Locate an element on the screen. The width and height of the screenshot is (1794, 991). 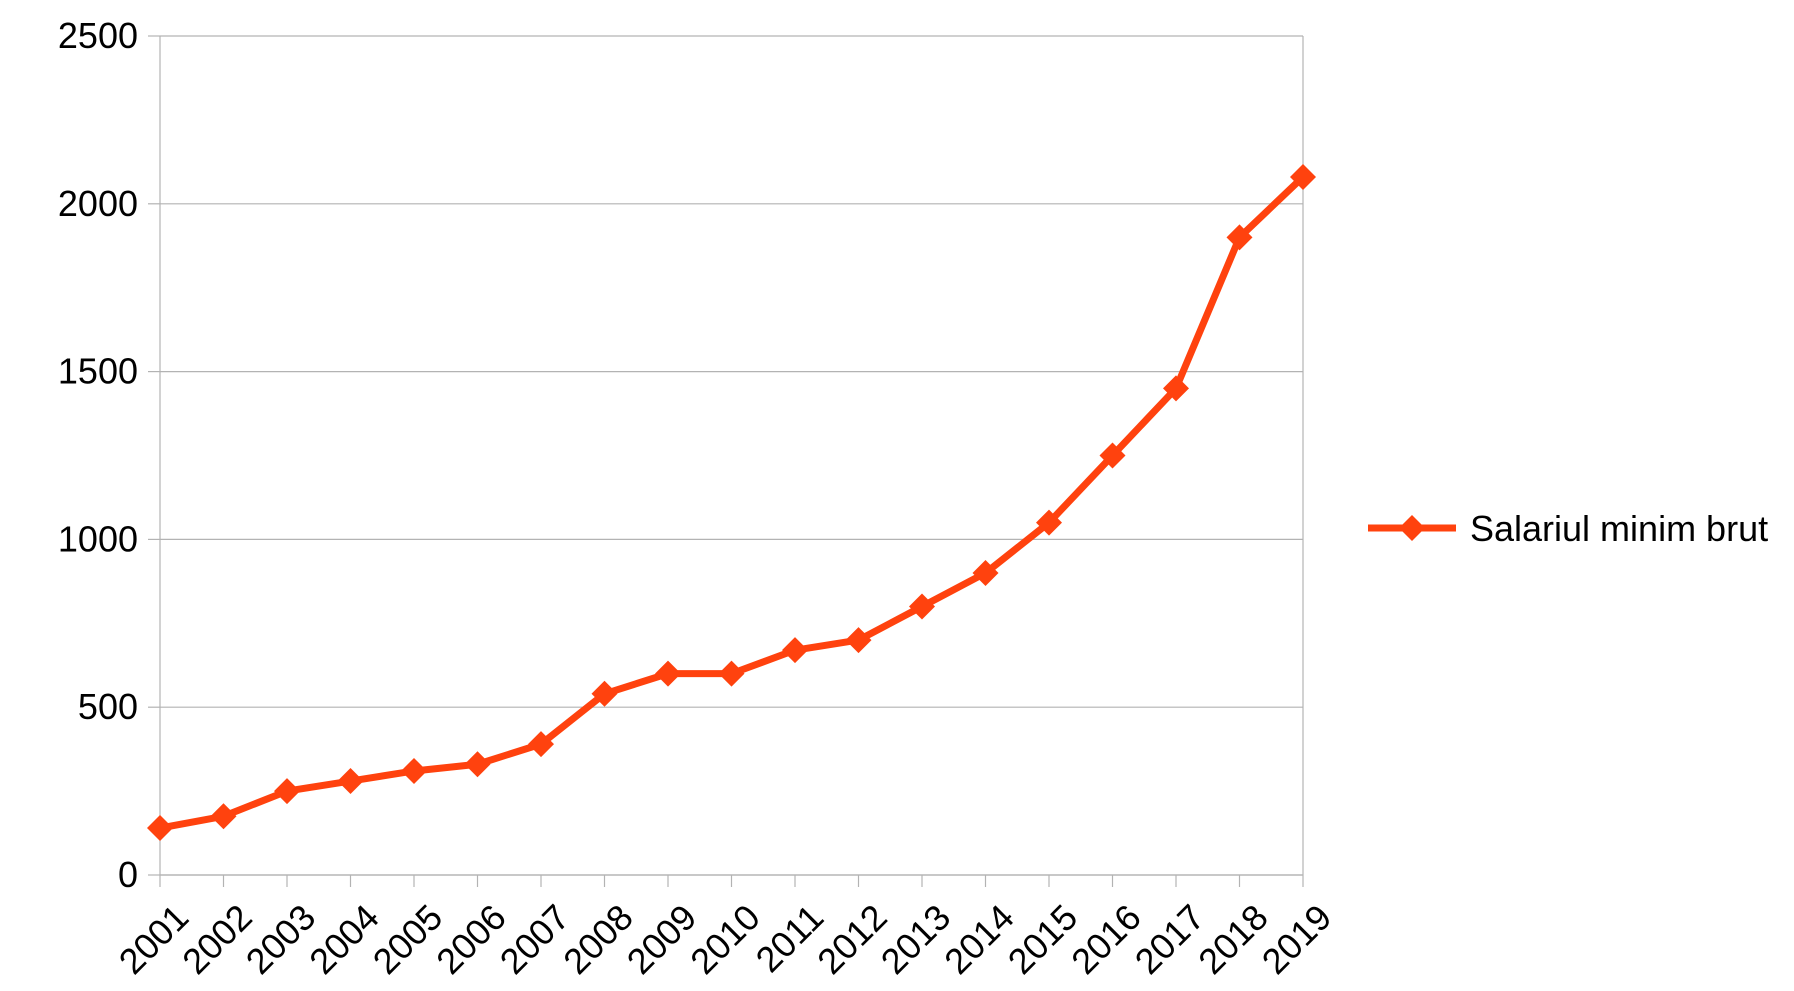
data-point-2013 is located at coordinates (922, 606).